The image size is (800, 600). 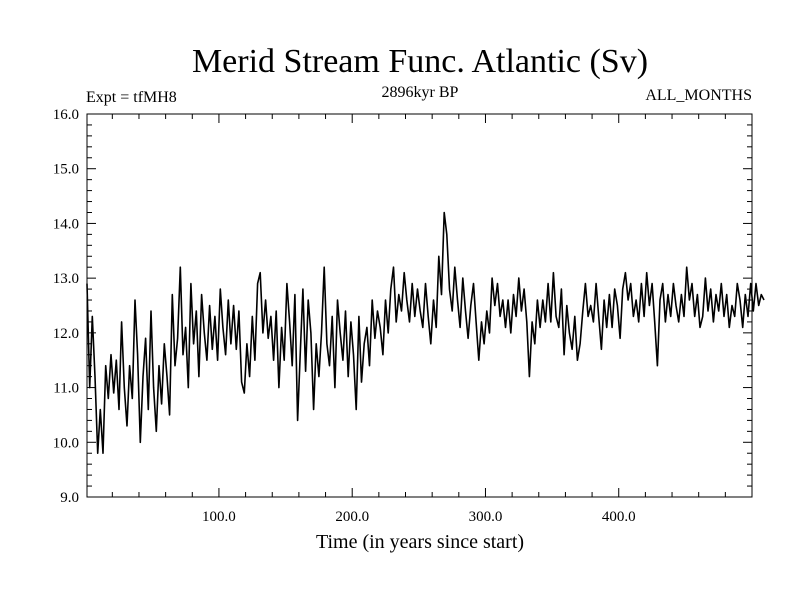 I want to click on y-tick-label: 10.0, so click(x=66, y=443).